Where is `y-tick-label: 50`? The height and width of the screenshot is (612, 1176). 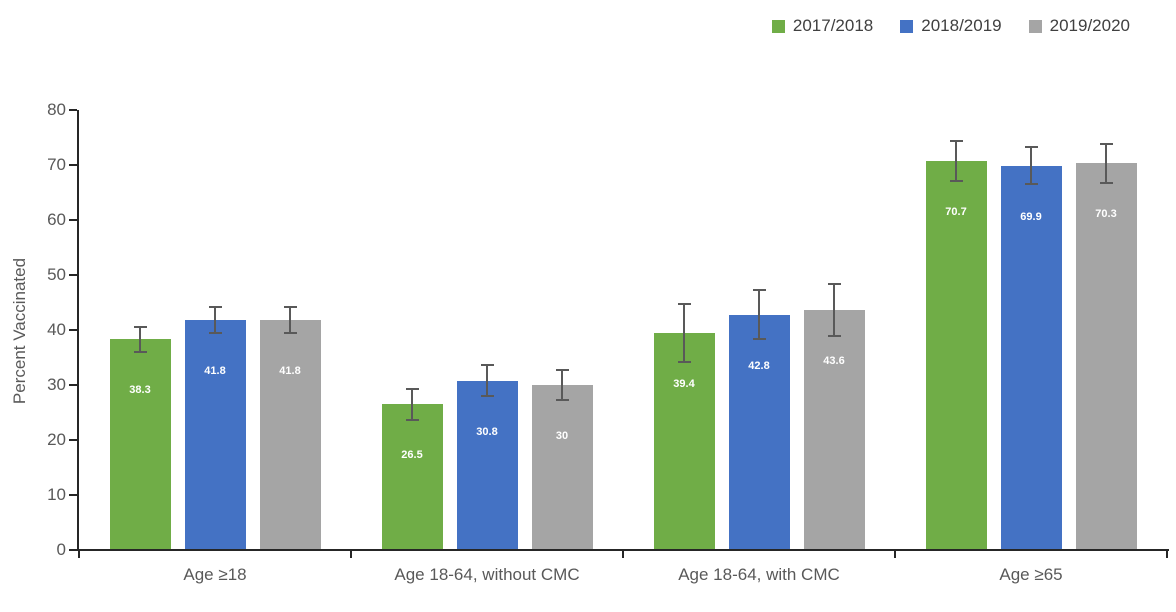
y-tick-label: 50 is located at coordinates (56, 274).